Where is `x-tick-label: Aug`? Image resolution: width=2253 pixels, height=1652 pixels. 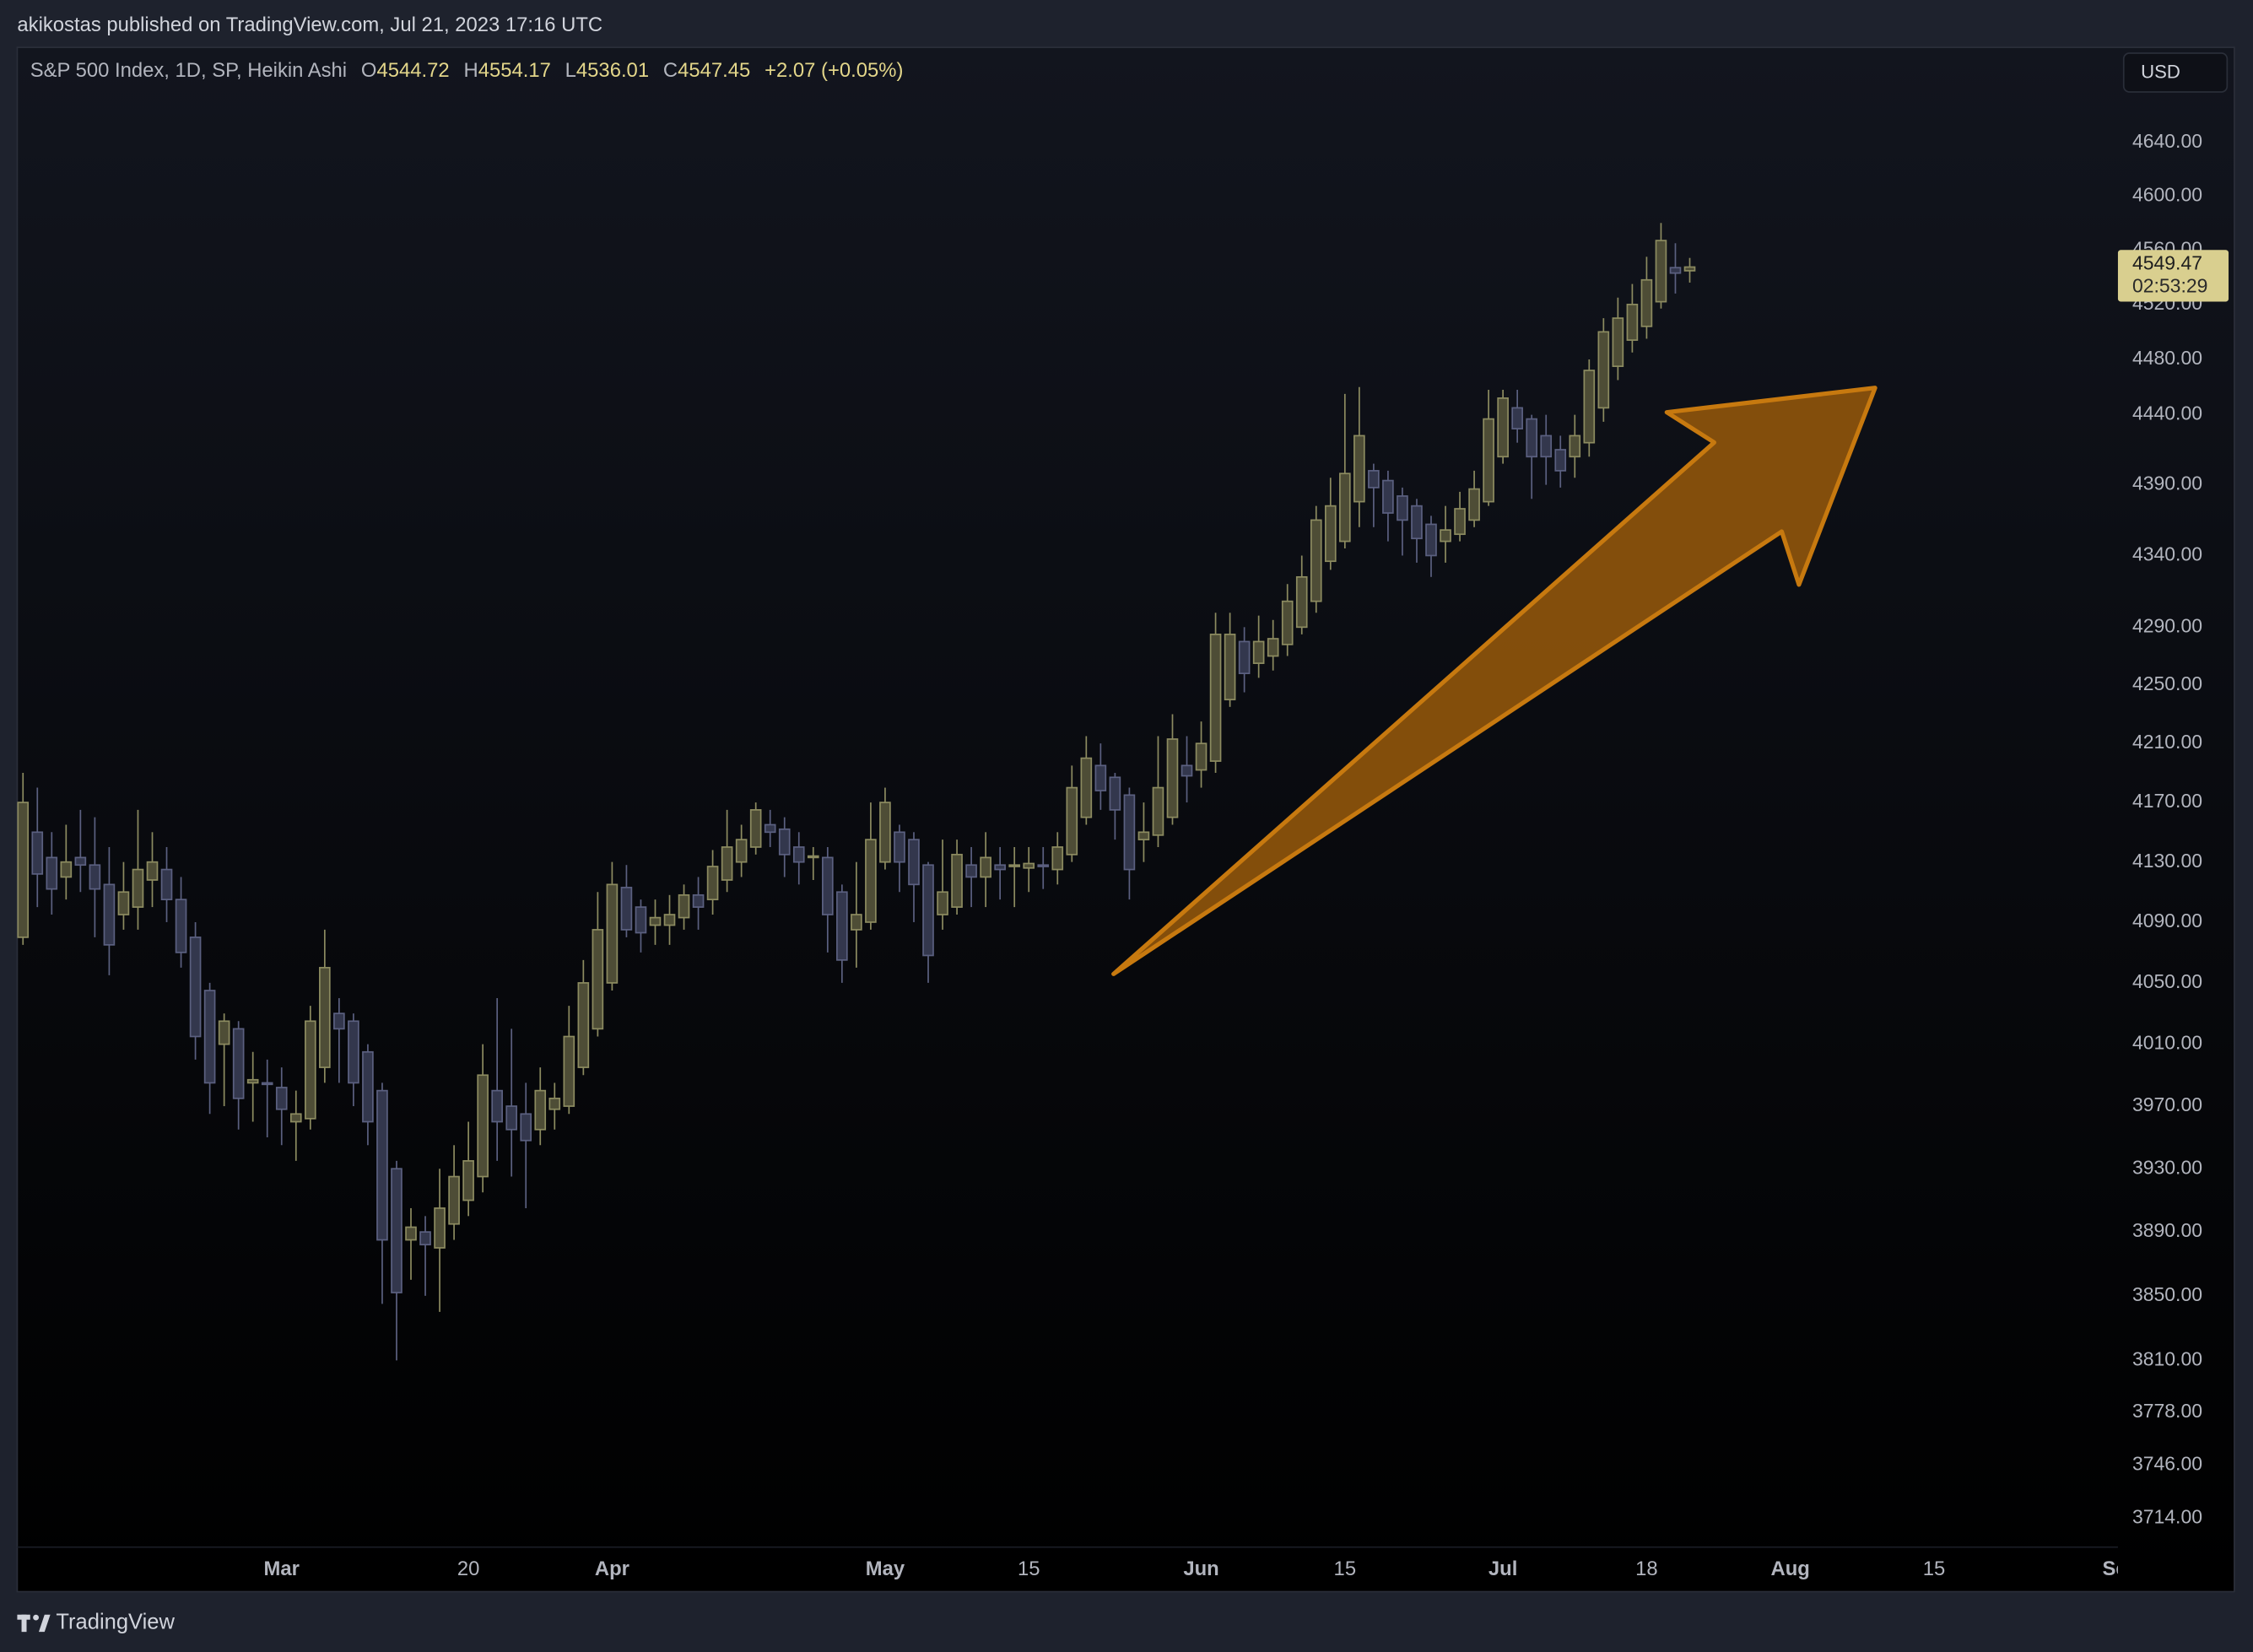 x-tick-label: Aug is located at coordinates (1790, 1569).